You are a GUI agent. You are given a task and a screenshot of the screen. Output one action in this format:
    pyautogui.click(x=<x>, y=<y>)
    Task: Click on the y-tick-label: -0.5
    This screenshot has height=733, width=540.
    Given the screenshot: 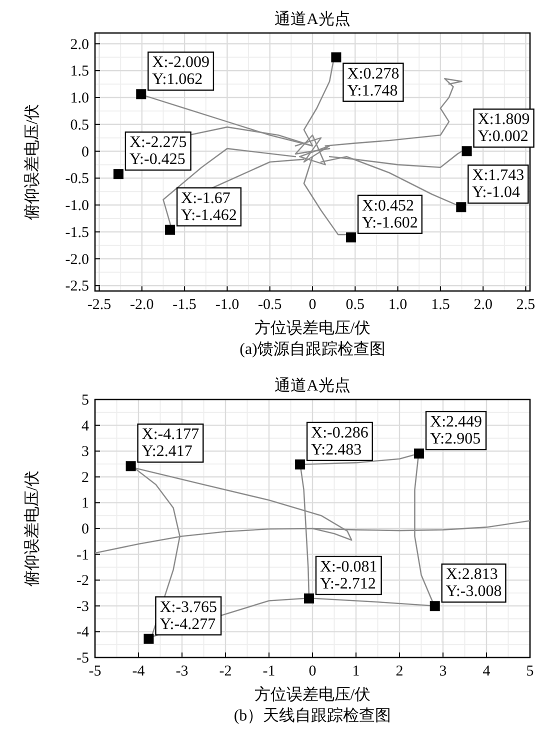 What is the action you would take?
    pyautogui.click(x=77, y=179)
    